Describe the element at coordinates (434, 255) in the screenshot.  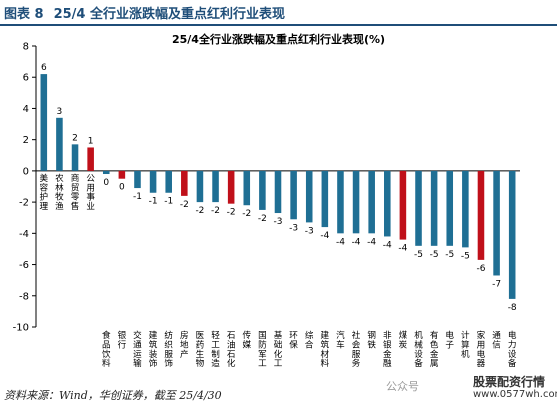
I see `data-label: -5` at that location.